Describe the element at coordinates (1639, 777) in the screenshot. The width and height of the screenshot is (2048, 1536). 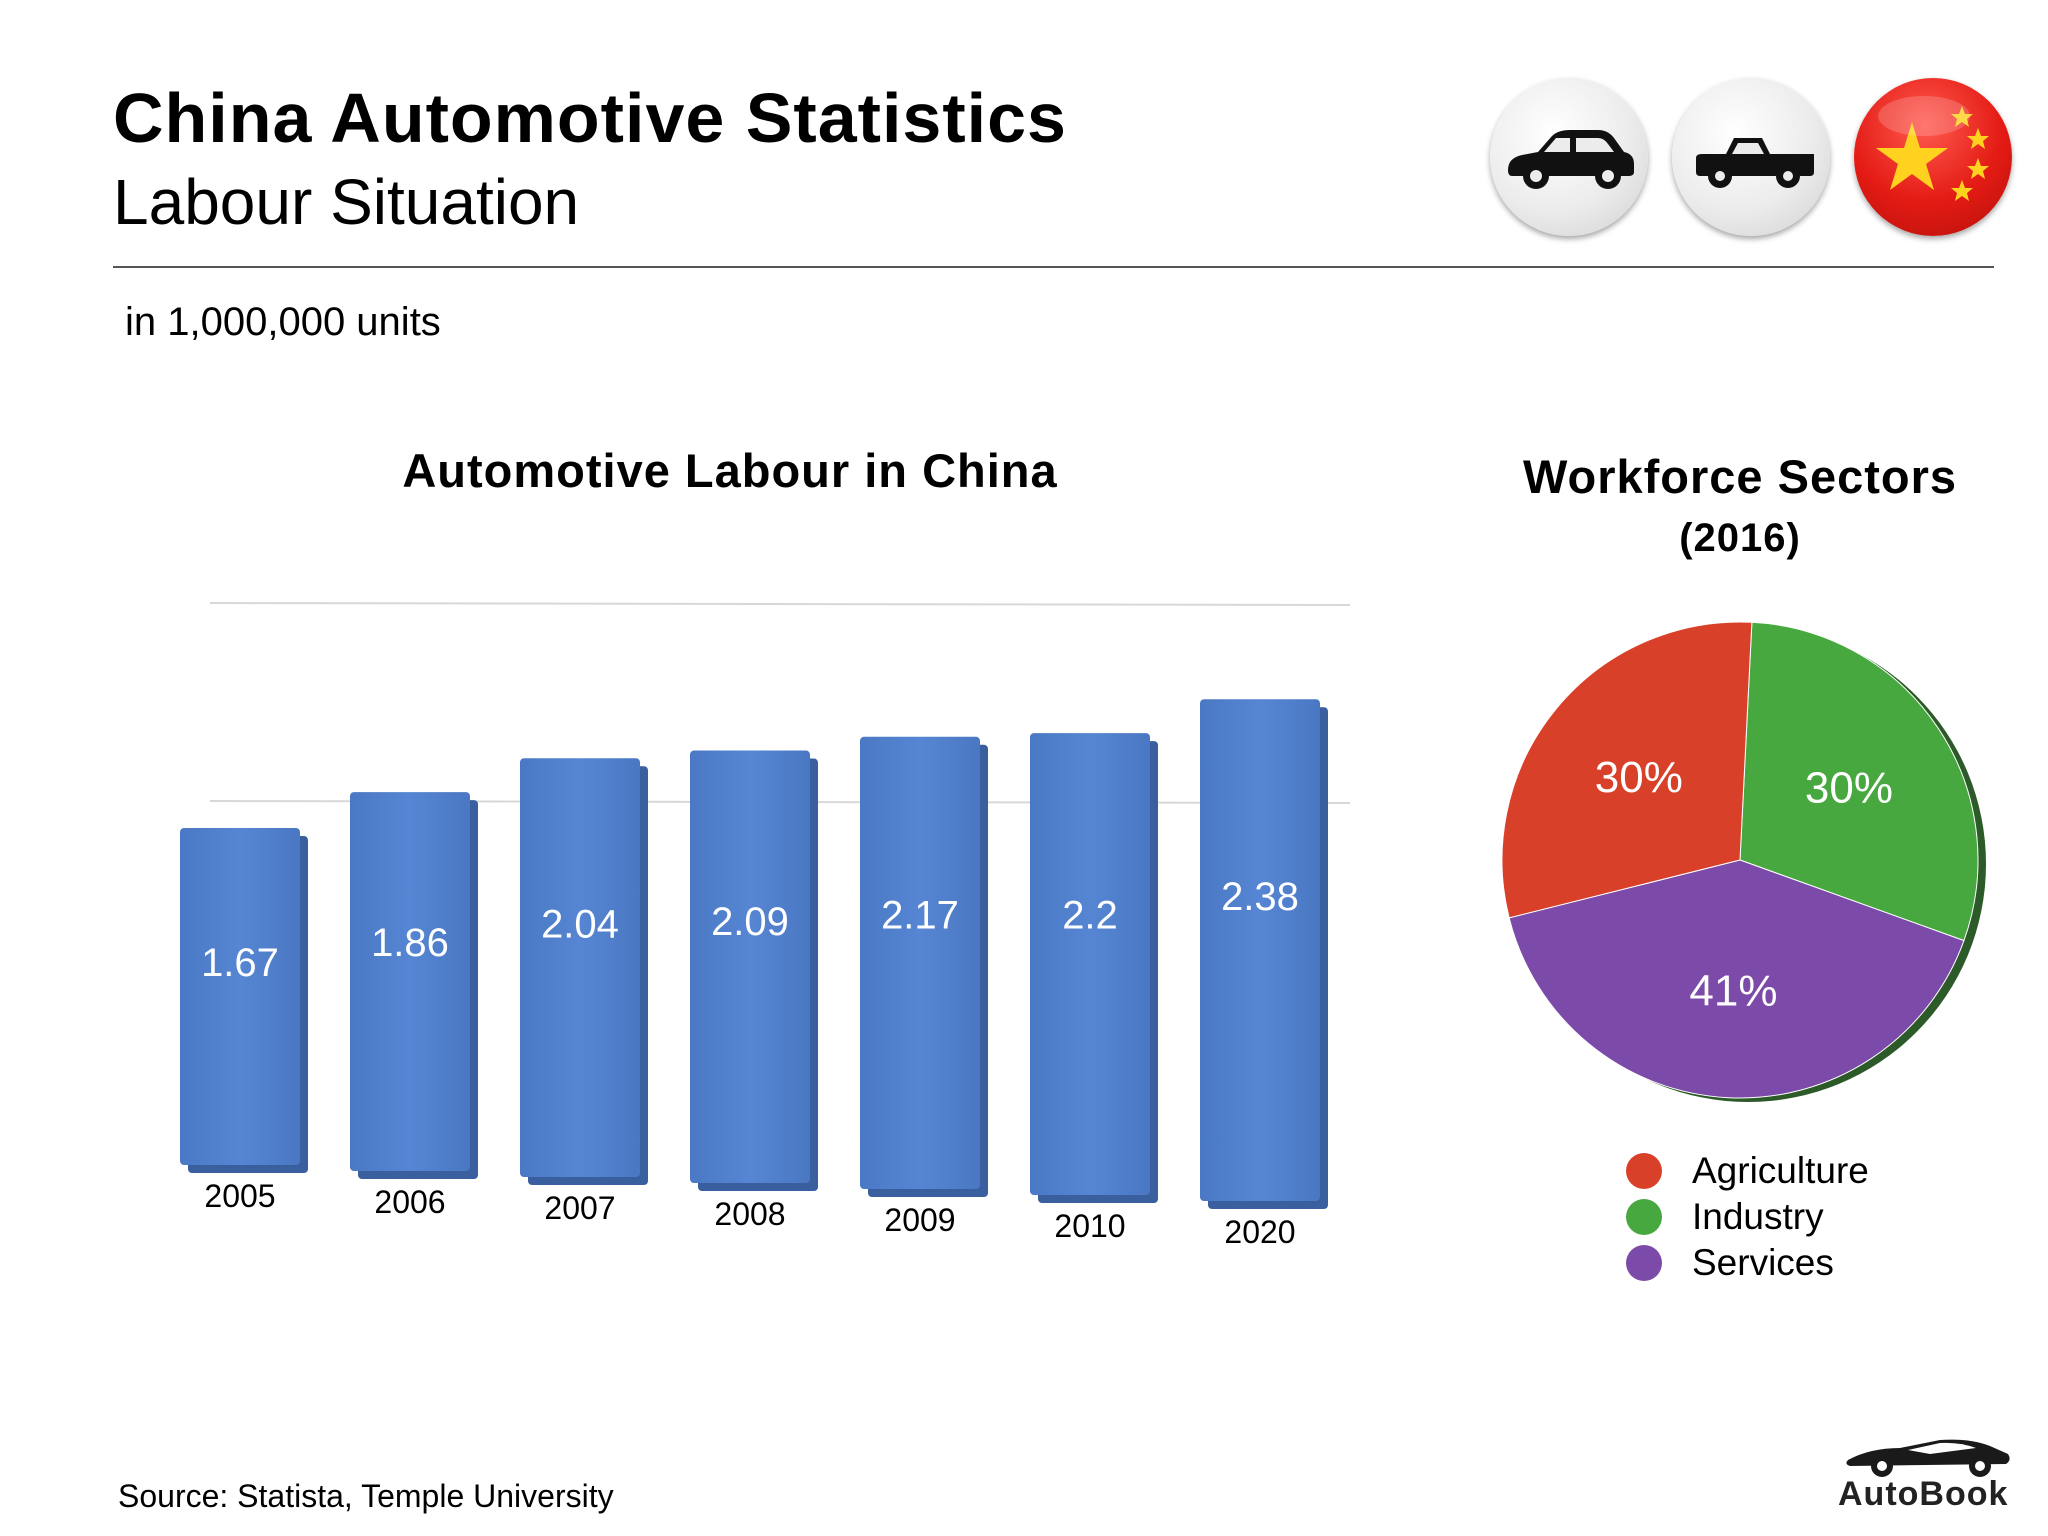
I see `pie-label-agriculture: 30%` at that location.